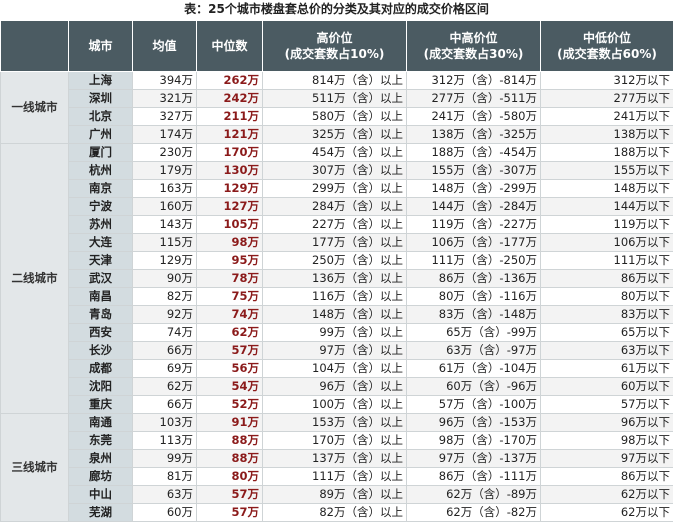 This screenshot has height=523, width=673. Describe the element at coordinates (334, 332) in the screenshot. I see `value-cell: 99万（含）以上` at that location.